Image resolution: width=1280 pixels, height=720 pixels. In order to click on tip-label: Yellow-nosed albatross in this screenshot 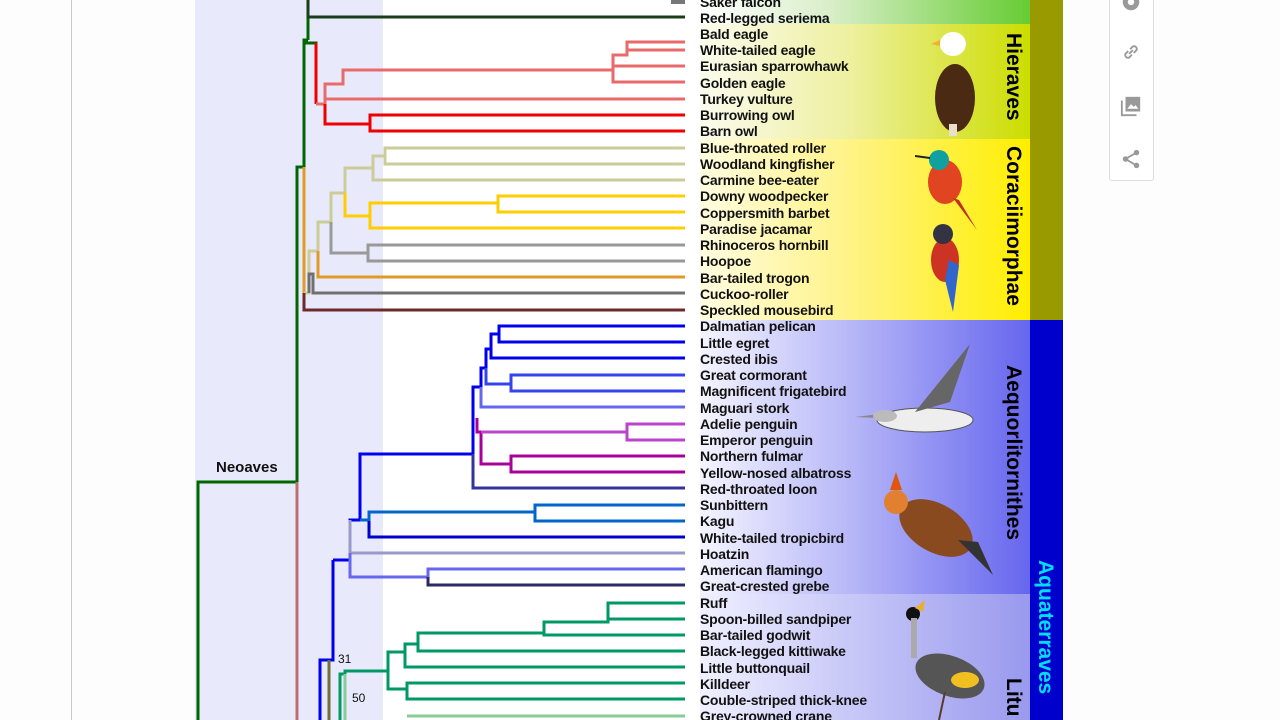, I will do `click(776, 473)`.